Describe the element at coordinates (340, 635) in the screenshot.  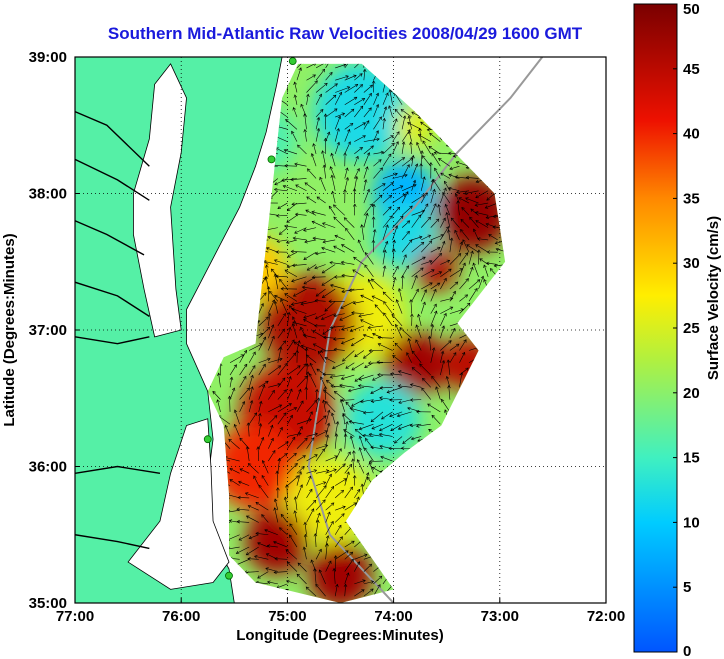
I see `x-axis-label: Longitude (Degrees:Minutes)` at that location.